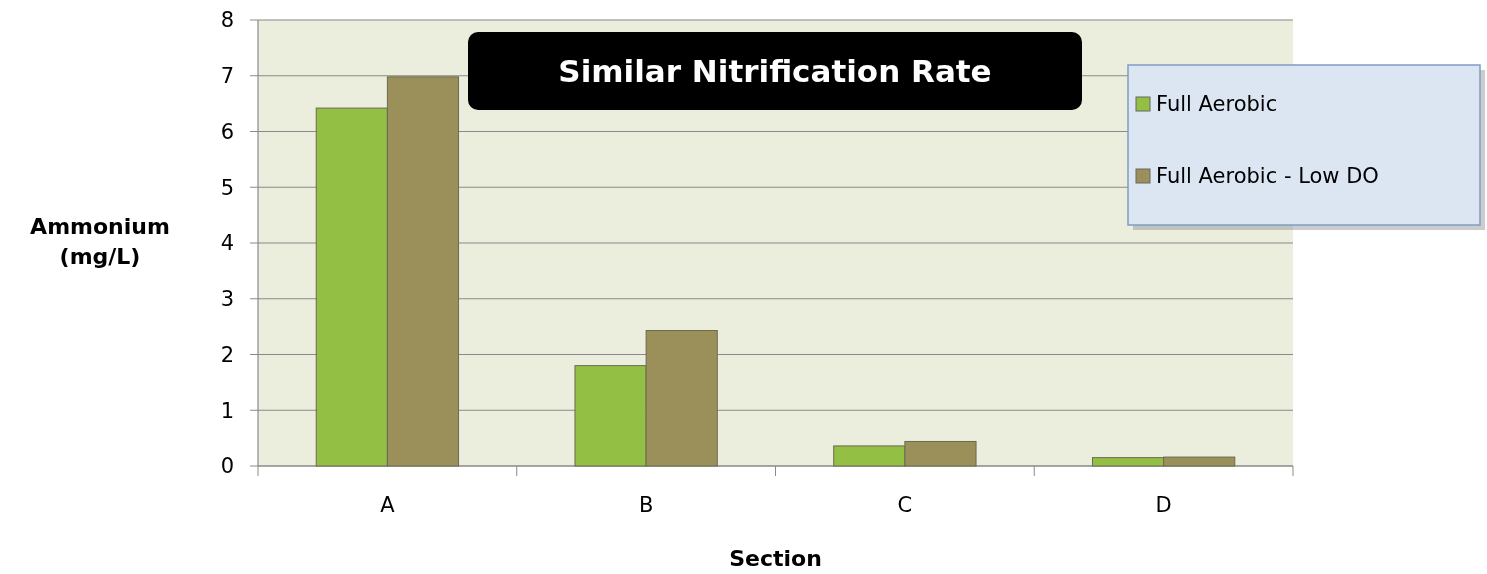 This screenshot has height=574, width=1487. What do you see at coordinates (1217, 104) in the screenshot?
I see `legend-label: Full Aerobic` at bounding box center [1217, 104].